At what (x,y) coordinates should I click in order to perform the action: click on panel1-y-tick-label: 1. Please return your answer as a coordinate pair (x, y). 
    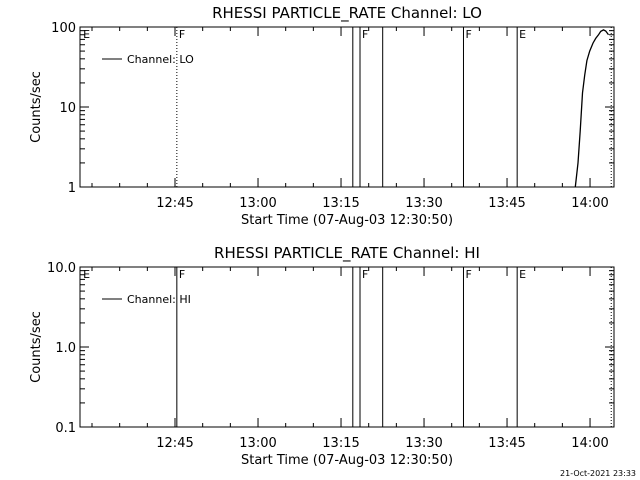
    Looking at the image, I should click on (72, 188).